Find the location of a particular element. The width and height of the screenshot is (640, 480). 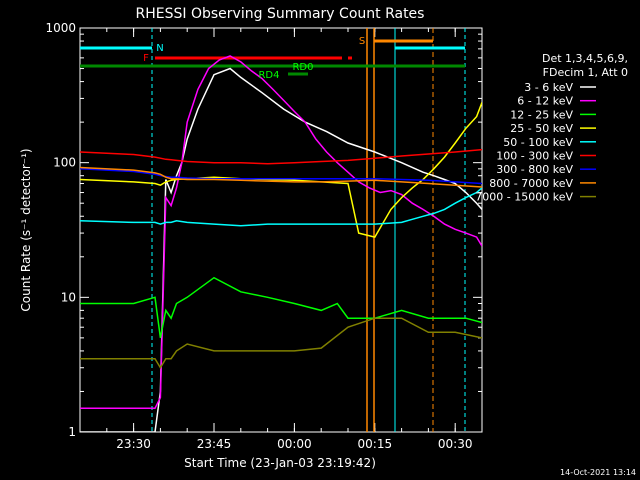

y-tick-label: 1000 is located at coordinates (60, 28).